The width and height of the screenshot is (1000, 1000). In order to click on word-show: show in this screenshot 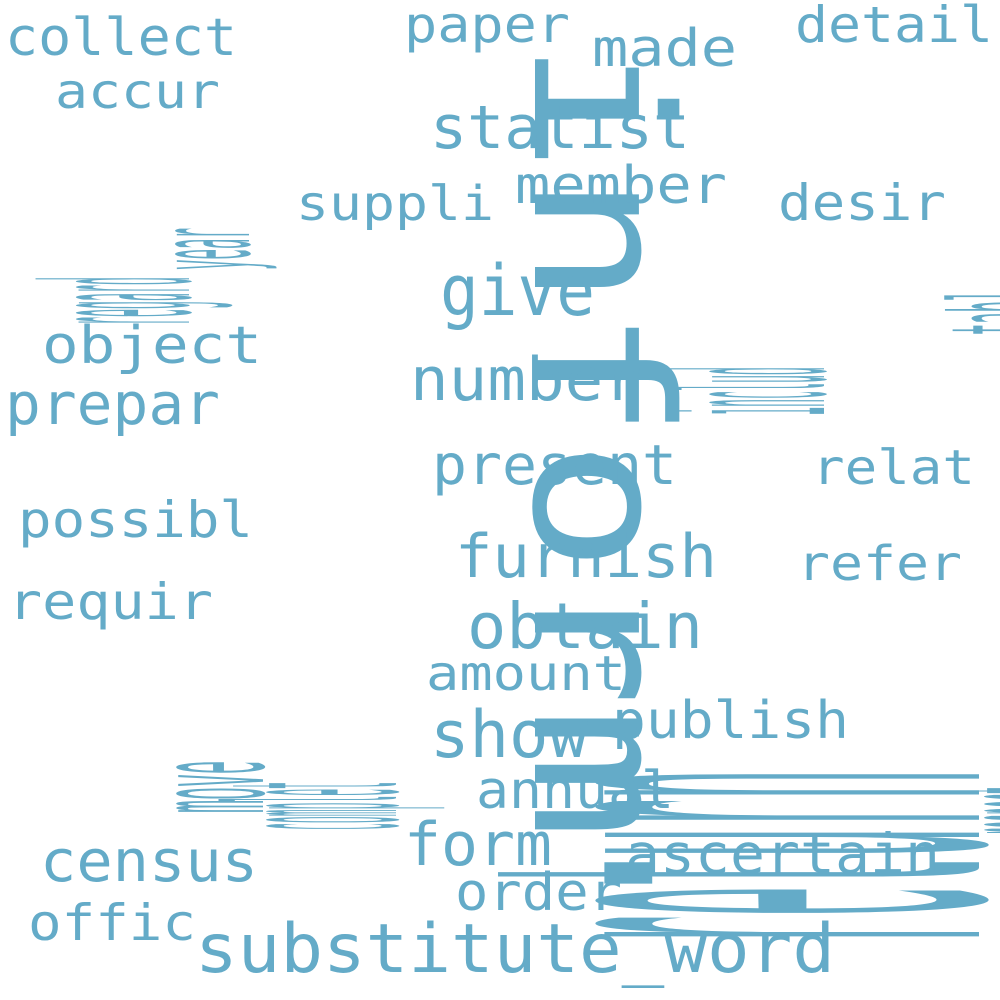, I will do `click(509, 735)`.